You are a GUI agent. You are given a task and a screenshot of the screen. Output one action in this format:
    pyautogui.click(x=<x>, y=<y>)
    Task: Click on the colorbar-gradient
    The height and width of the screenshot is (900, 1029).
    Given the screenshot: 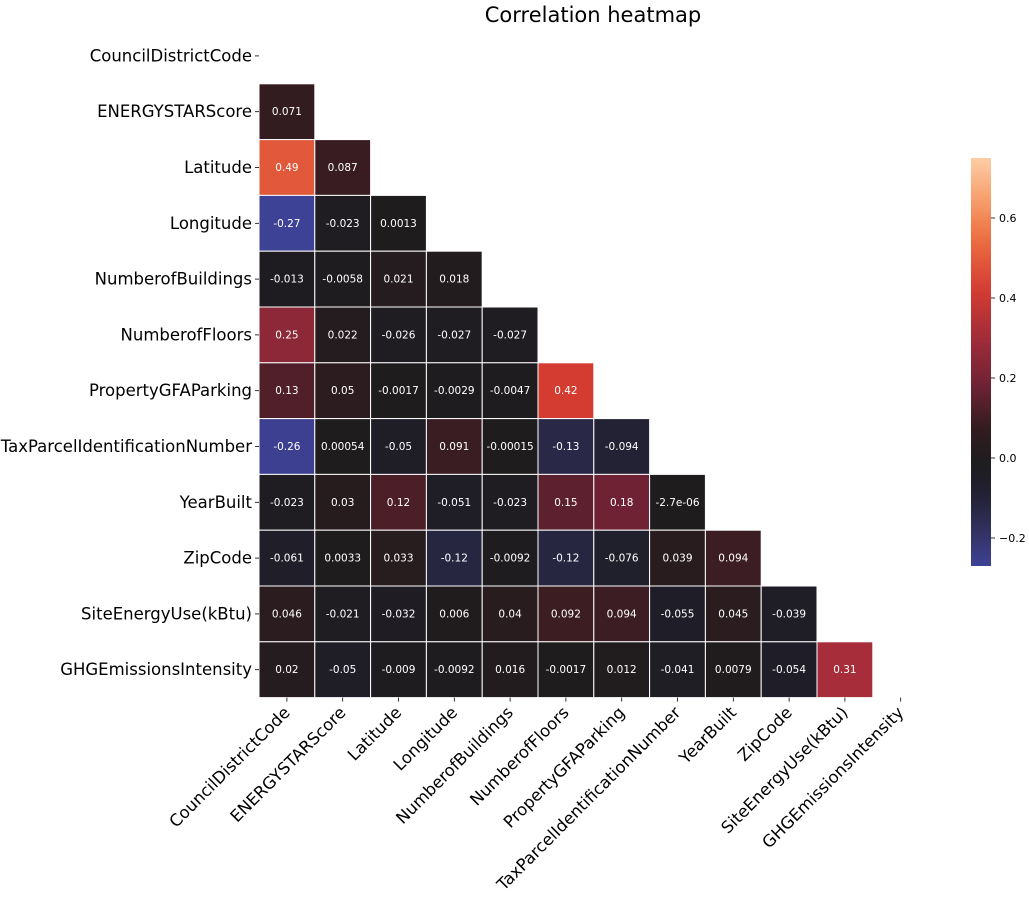 What is the action you would take?
    pyautogui.click(x=981, y=362)
    